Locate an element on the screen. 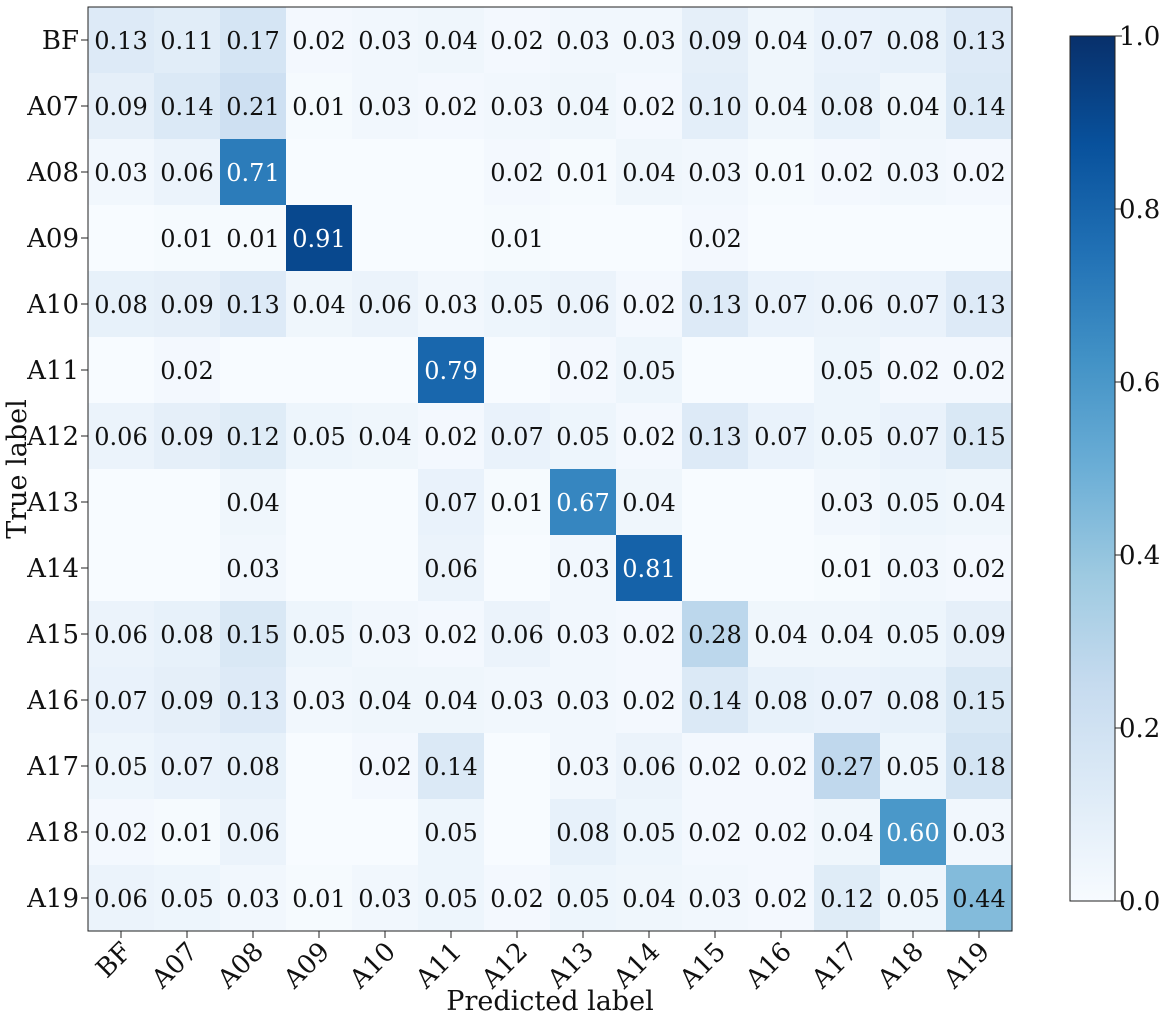 The image size is (1160, 1023). heatmap-cell-a15-bf is located at coordinates (121, 634).